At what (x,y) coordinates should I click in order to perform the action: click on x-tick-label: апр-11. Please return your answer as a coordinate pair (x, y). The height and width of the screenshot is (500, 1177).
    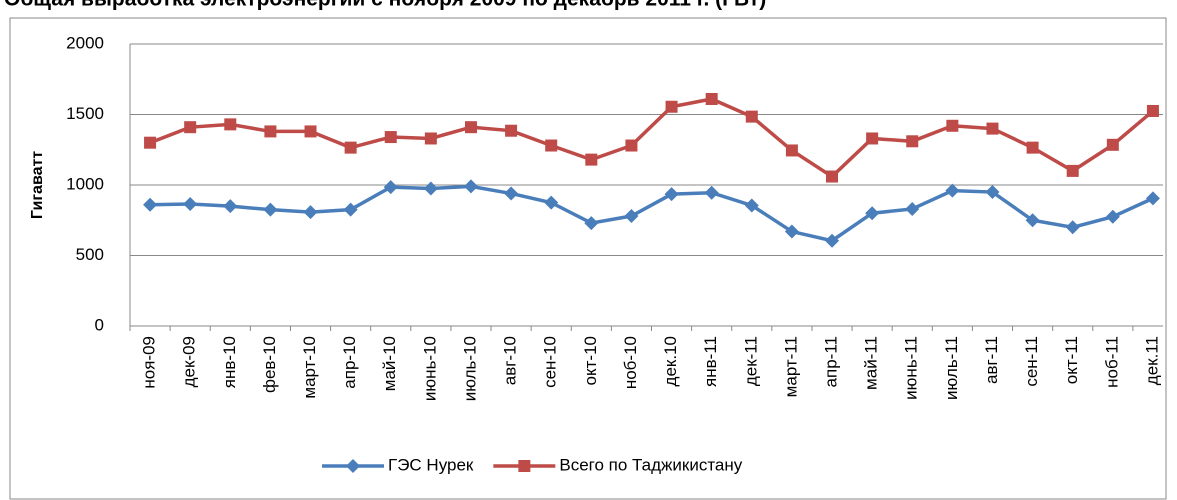
    Looking at the image, I should click on (831, 361).